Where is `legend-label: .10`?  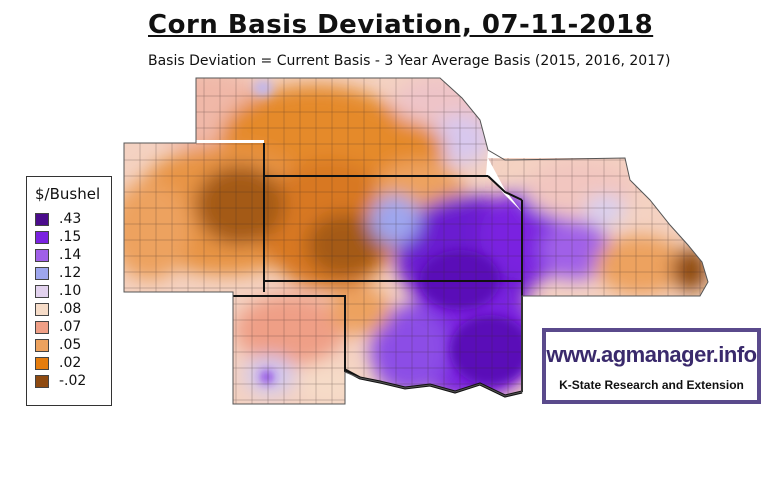 legend-label: .10 is located at coordinates (70, 291).